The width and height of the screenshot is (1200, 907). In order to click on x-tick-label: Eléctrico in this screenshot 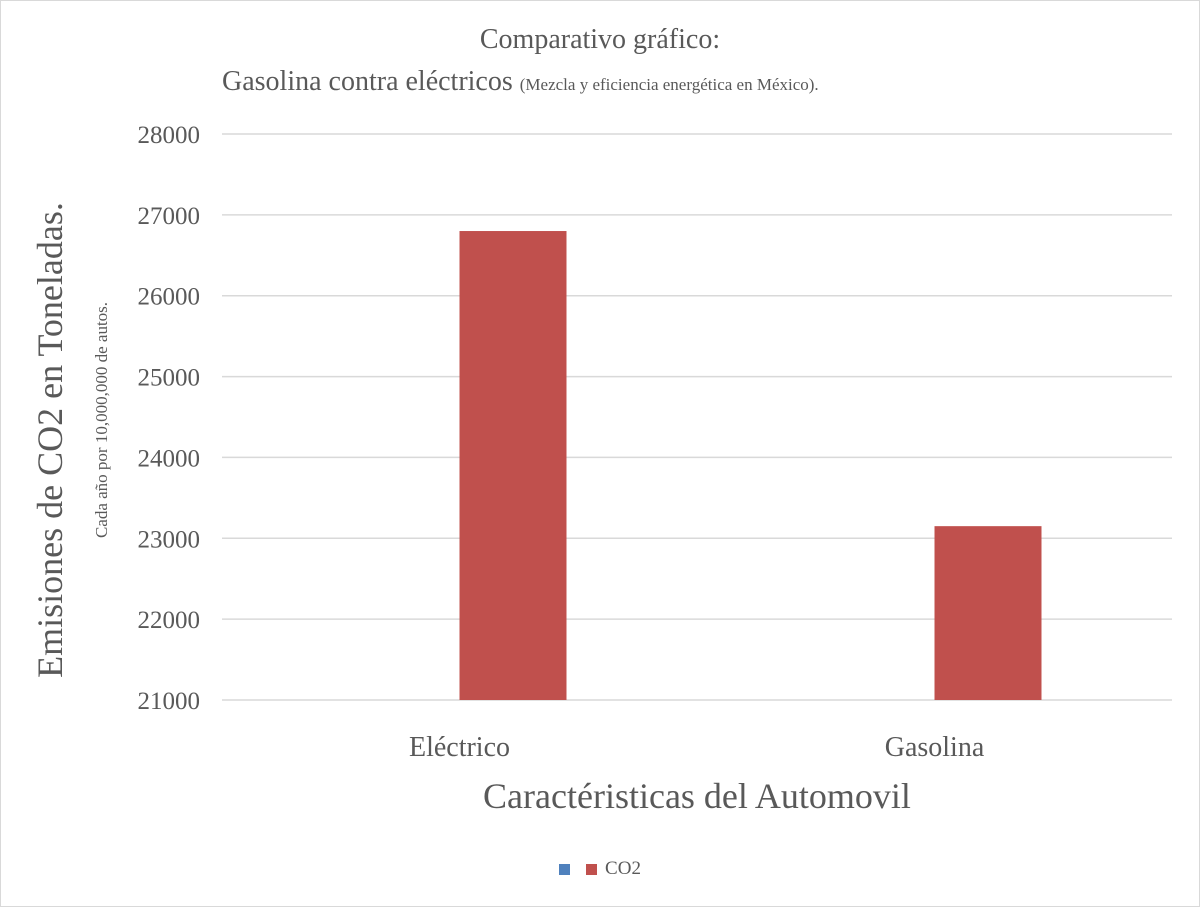, I will do `click(459, 747)`.